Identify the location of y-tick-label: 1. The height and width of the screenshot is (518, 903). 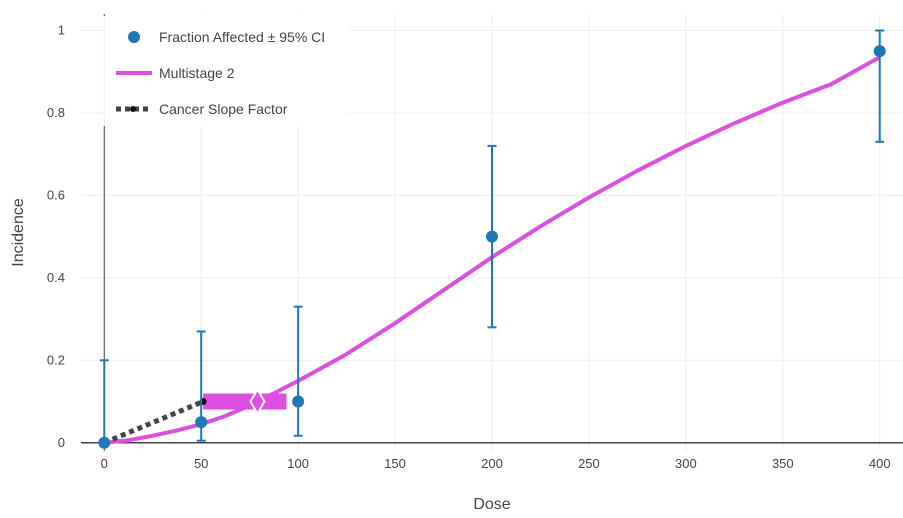
(61, 29).